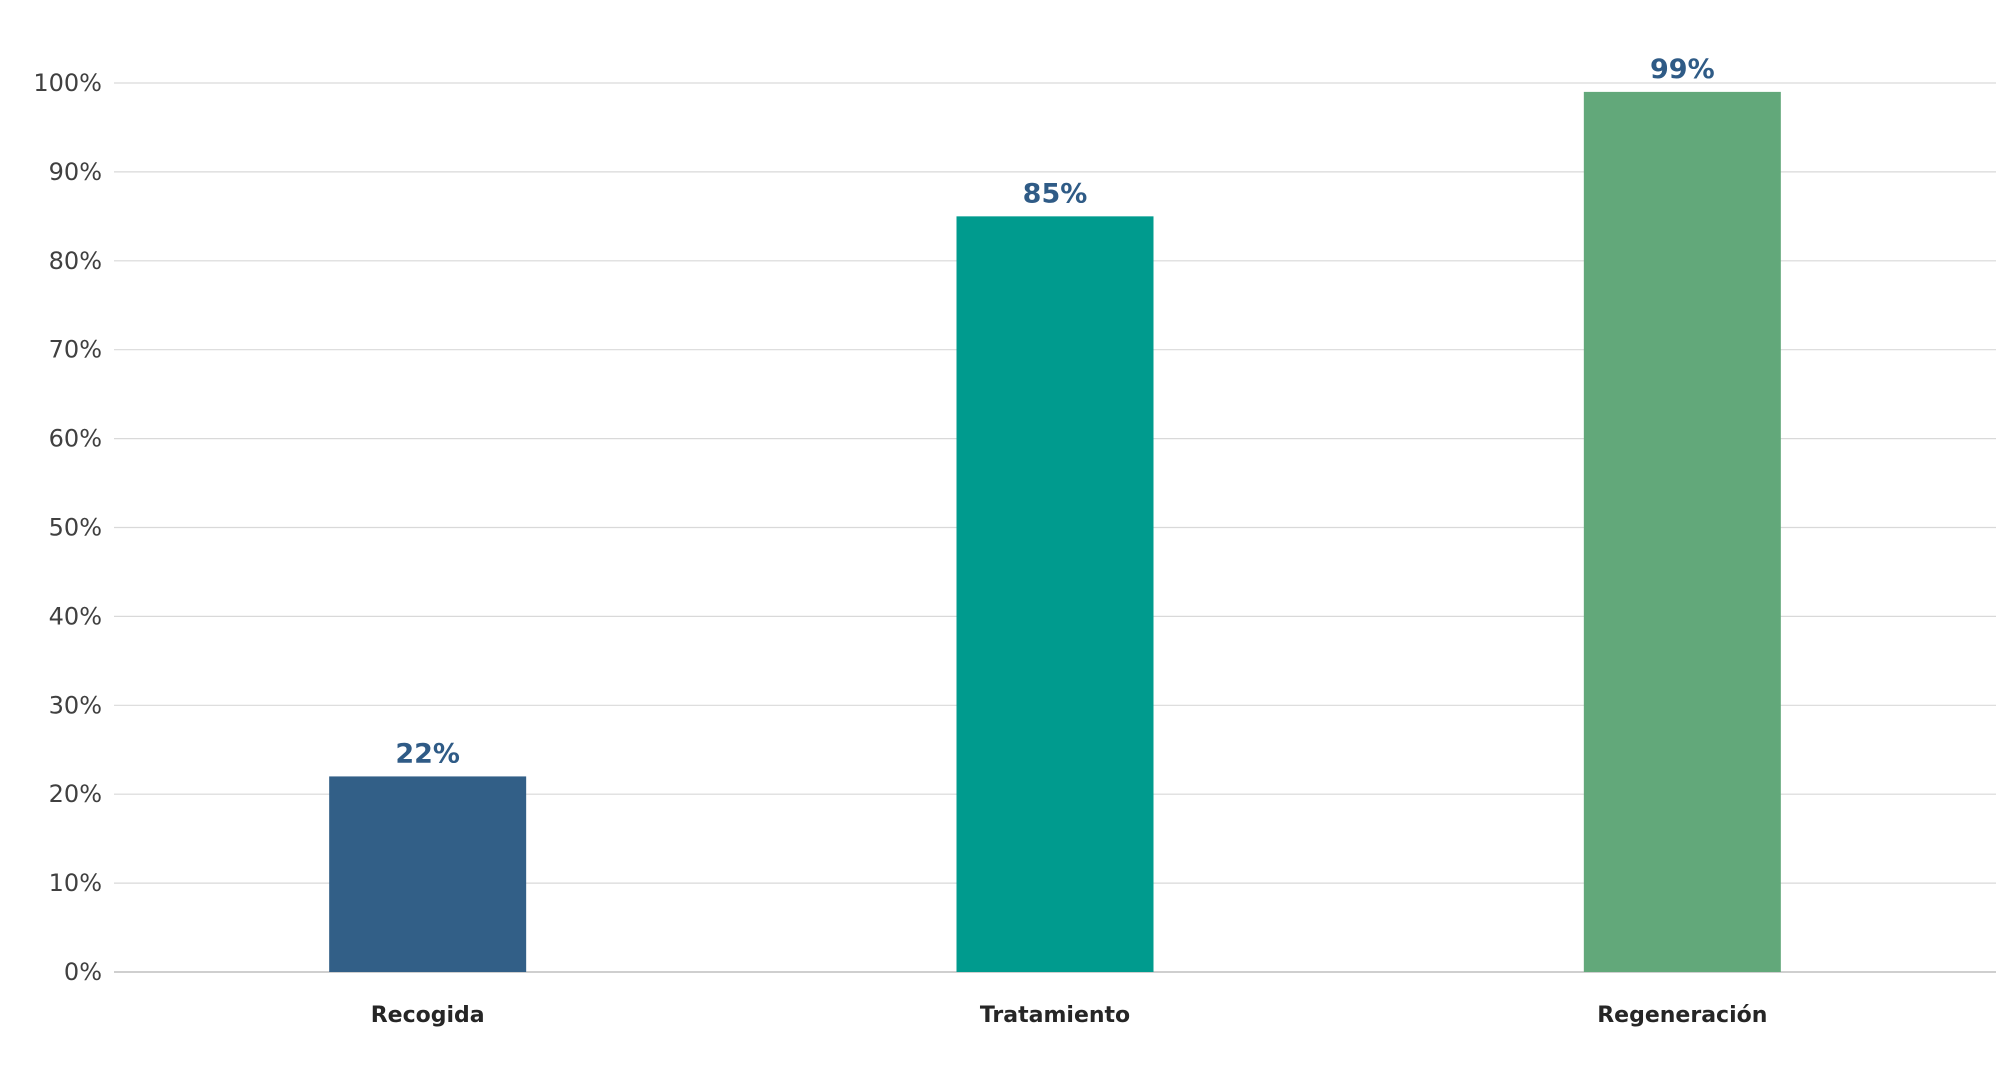 Image resolution: width=2000 pixels, height=1071 pixels. What do you see at coordinates (1055, 193) in the screenshot?
I see `bar-value-label: 85%` at bounding box center [1055, 193].